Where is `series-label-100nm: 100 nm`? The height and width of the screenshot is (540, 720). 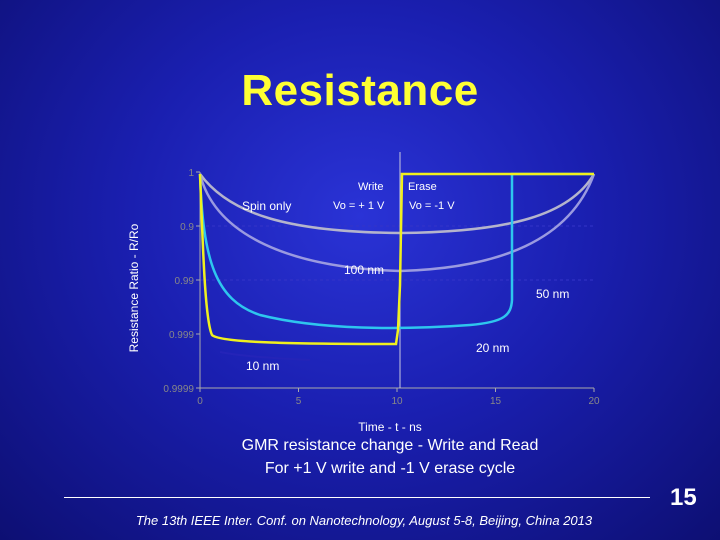
series-label-100nm: 100 nm is located at coordinates (364, 270).